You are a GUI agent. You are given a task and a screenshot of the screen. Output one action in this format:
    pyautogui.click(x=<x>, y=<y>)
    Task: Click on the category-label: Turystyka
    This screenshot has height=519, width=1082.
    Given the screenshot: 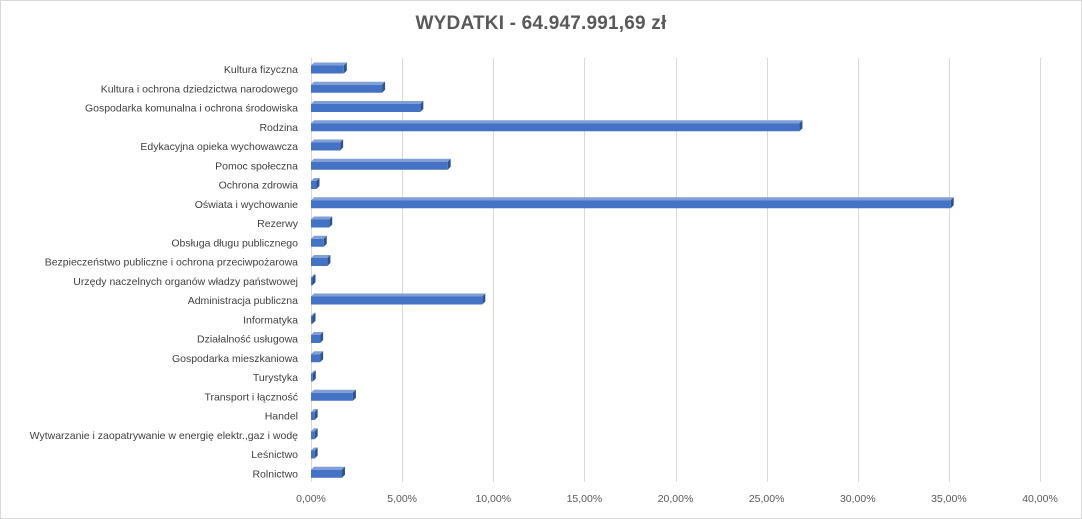 What is the action you would take?
    pyautogui.click(x=275, y=378)
    